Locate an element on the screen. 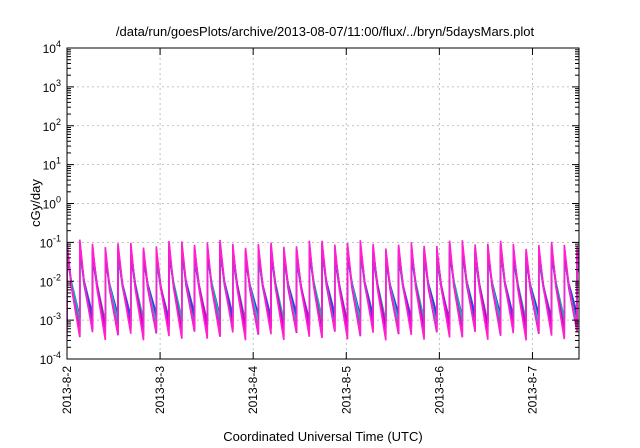  x-tick-label: 2013-8-2 is located at coordinates (67, 390).